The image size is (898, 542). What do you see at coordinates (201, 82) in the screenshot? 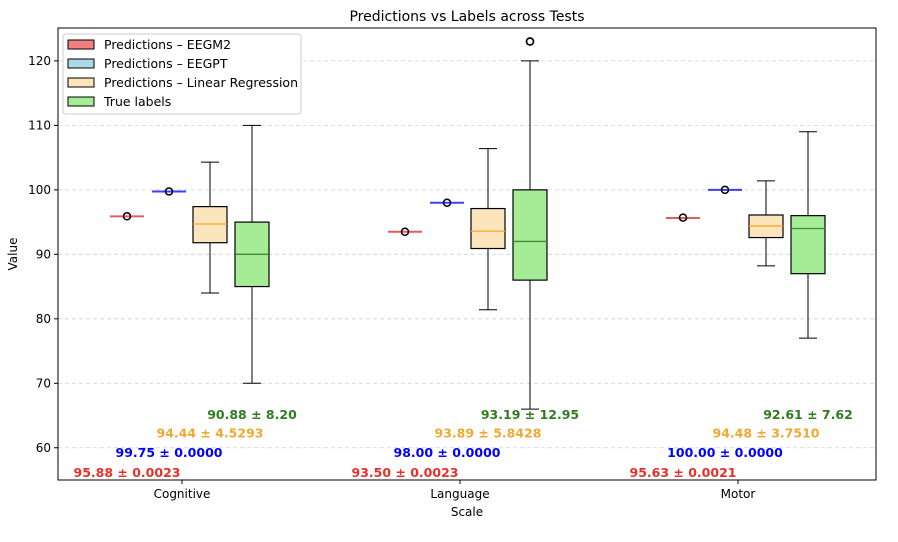
I see `legend-label: Predictions – Linear Regression` at bounding box center [201, 82].